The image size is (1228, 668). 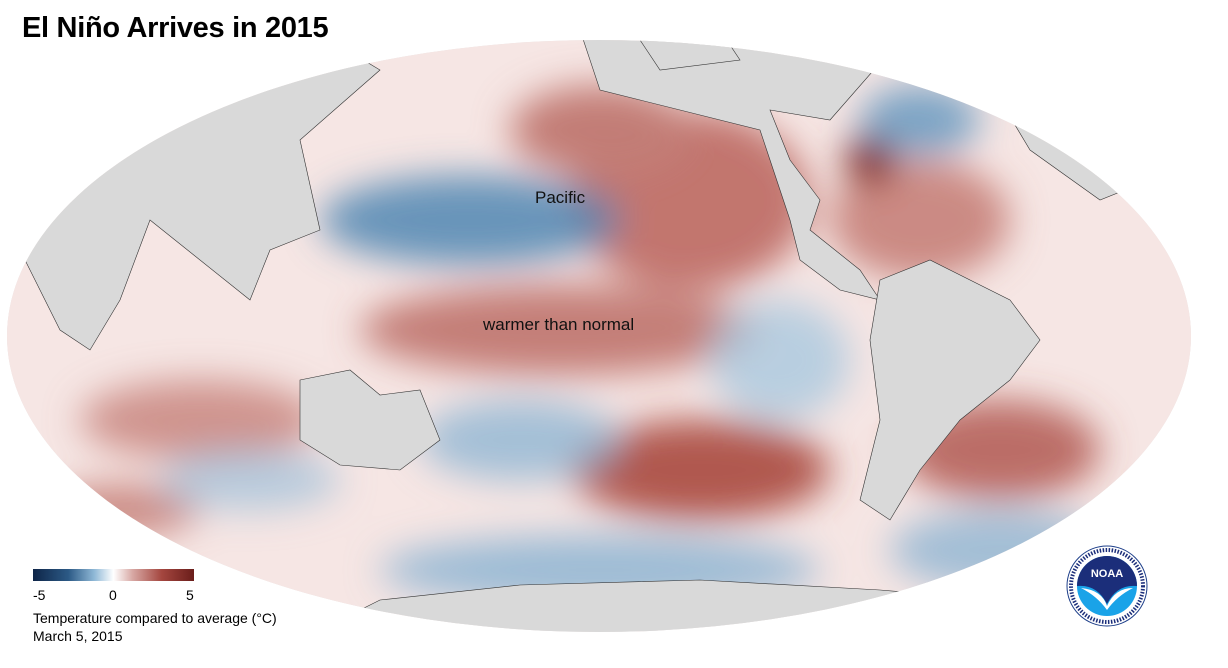 I want to click on legend-date: March 5, 2015, so click(x=78, y=636).